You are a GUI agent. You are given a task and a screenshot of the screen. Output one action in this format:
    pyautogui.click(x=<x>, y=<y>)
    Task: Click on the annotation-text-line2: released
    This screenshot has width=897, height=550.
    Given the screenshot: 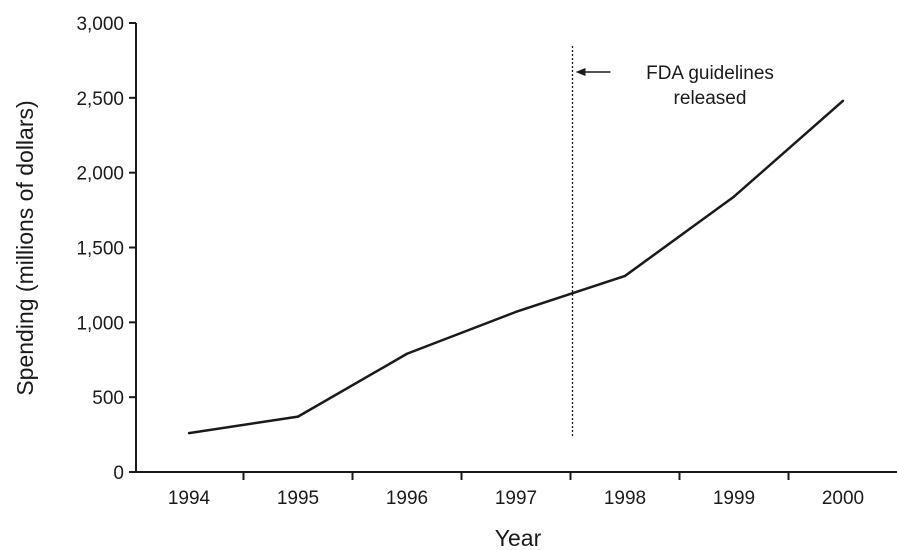 What is the action you would take?
    pyautogui.click(x=710, y=98)
    